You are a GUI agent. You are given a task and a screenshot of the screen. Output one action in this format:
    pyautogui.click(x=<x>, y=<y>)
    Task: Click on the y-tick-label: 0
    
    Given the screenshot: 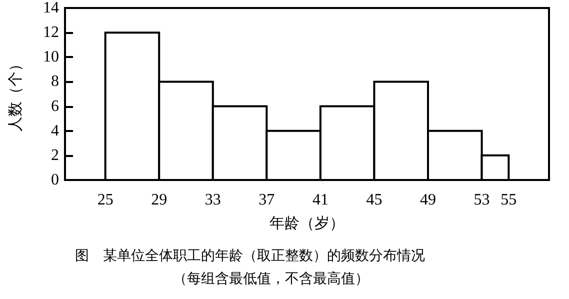 What is the action you would take?
    pyautogui.click(x=55, y=180)
    